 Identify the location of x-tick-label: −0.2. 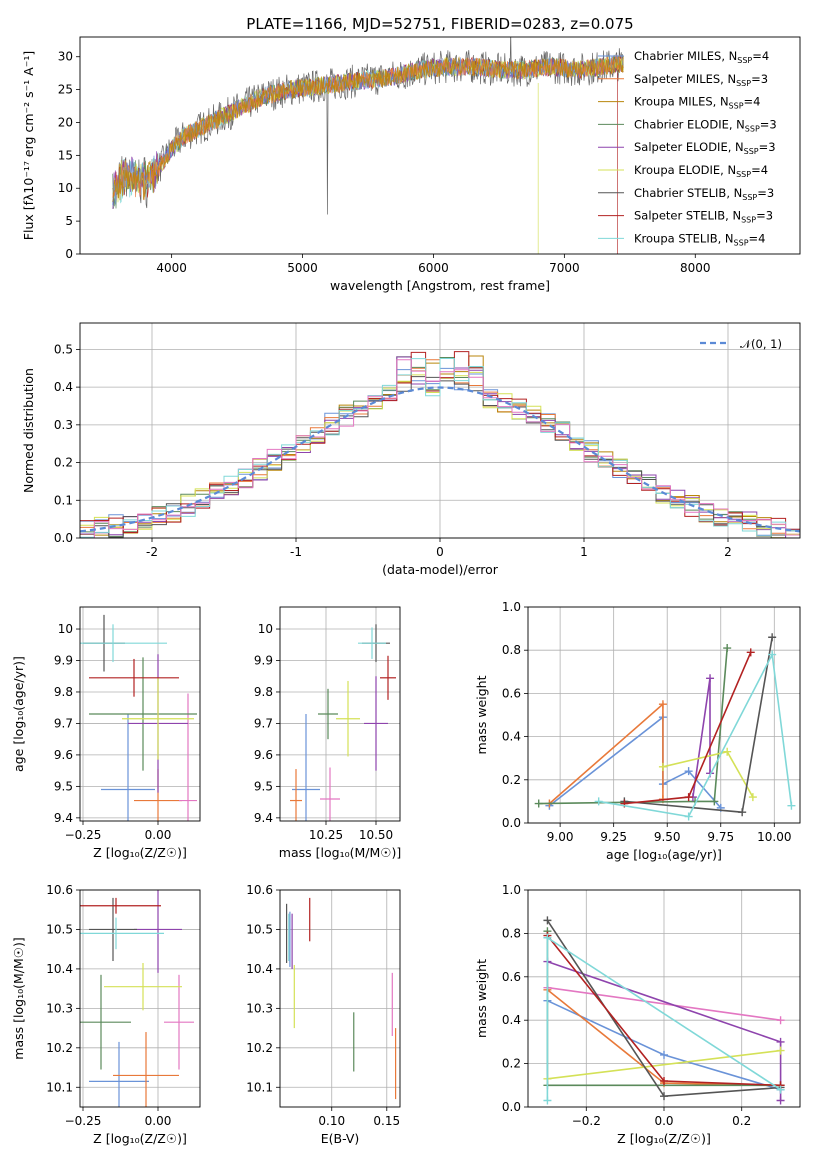
(586, 1121).